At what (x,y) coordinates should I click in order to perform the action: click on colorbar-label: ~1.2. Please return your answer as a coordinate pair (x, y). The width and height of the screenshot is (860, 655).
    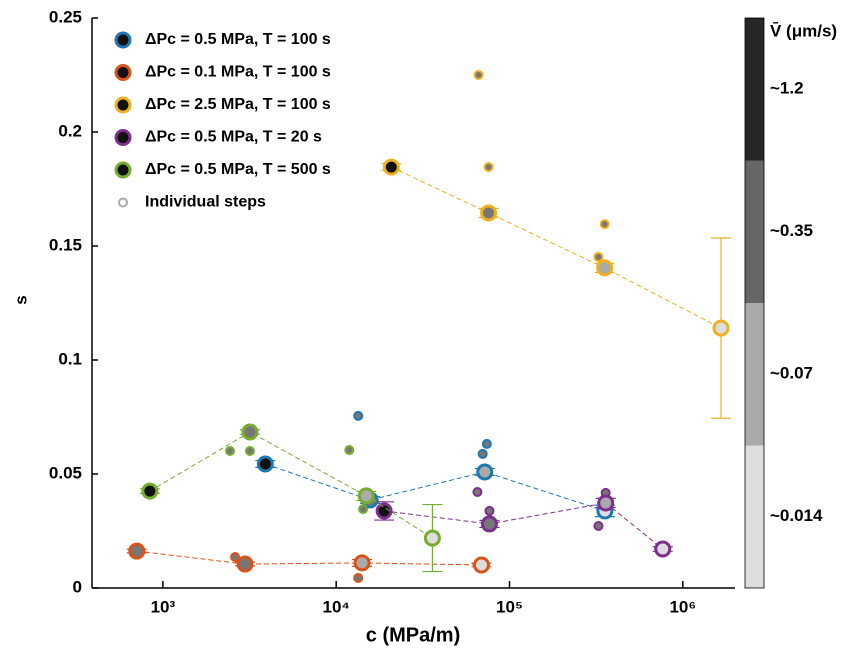
    Looking at the image, I should click on (787, 88).